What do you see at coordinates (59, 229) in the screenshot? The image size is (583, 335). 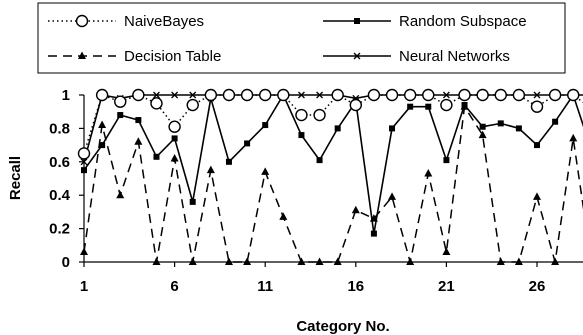 I see `y-tick-label: 0.2` at bounding box center [59, 229].